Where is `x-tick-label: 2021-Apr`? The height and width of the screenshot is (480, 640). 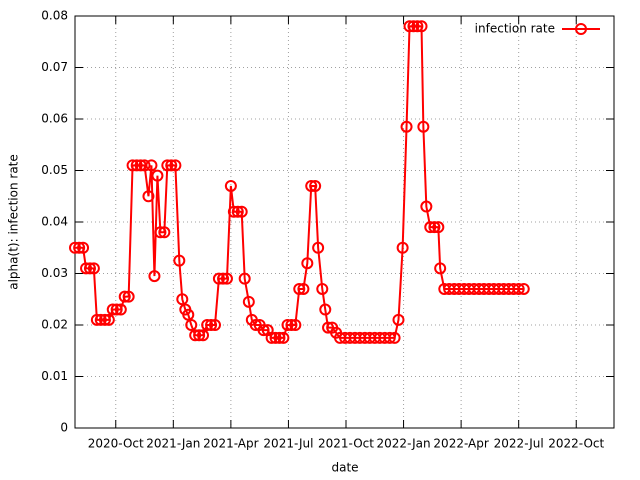
x-tick-label: 2021-Apr is located at coordinates (230, 444).